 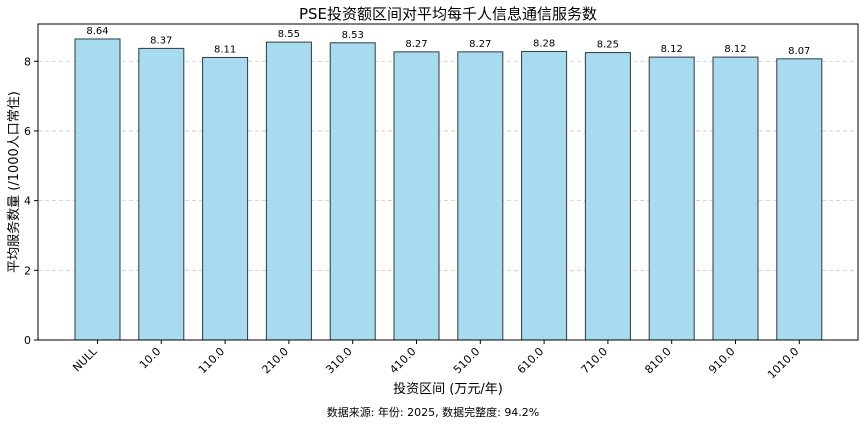 I want to click on data-label: 8.53, so click(x=353, y=35).